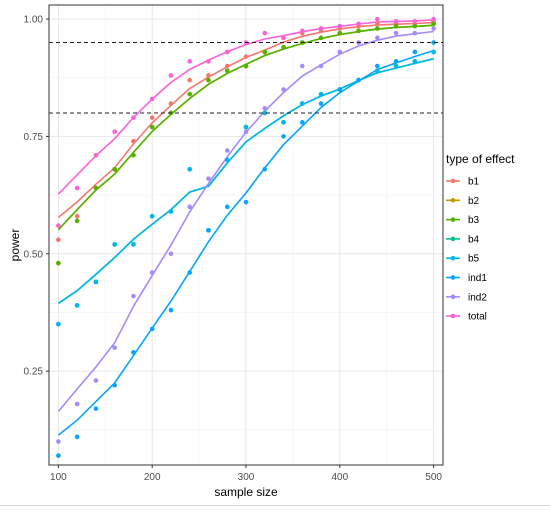  Describe the element at coordinates (453, 239) in the screenshot. I see `legend-key-point-b4` at that location.